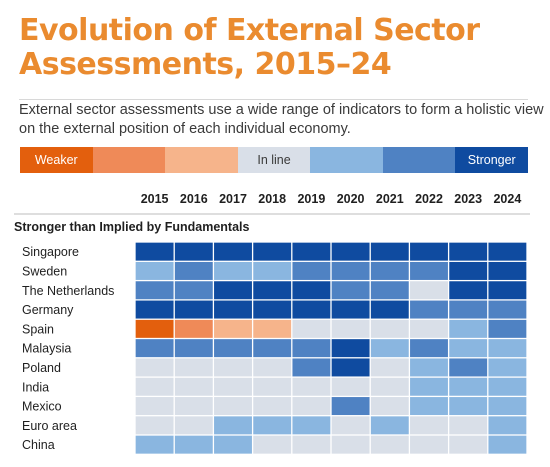 Image resolution: width=550 pixels, height=467 pixels. Describe the element at coordinates (233, 199) in the screenshot. I see `year-label-2017: 2017` at that location.